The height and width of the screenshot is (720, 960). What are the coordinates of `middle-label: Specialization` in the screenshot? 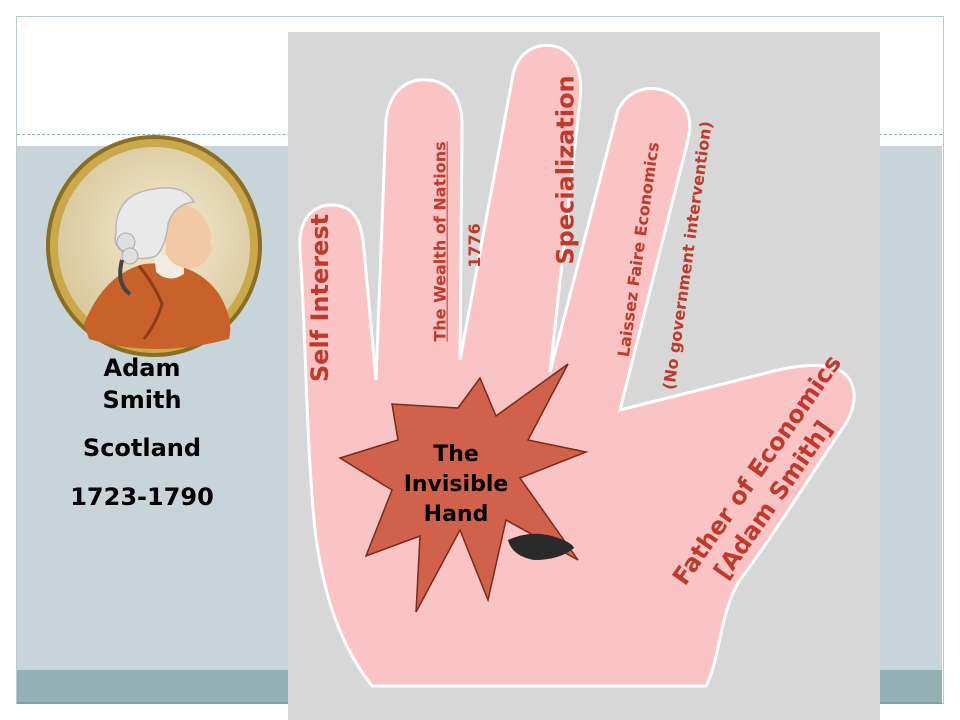 It's located at (565, 170).